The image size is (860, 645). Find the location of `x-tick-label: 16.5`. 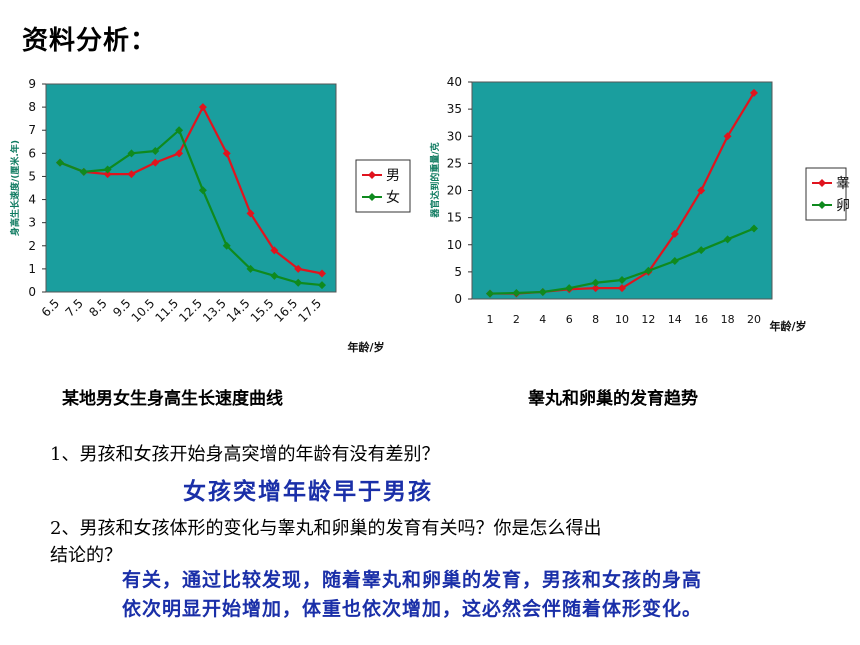

x-tick-label: 16.5 is located at coordinates (286, 310).